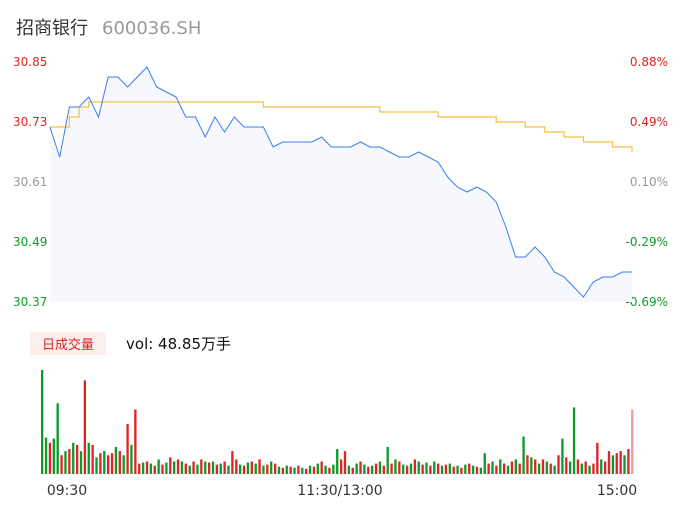 This screenshot has width=686, height=524. Describe the element at coordinates (649, 182) in the screenshot. I see `y-tick-right: 0.10%` at that location.